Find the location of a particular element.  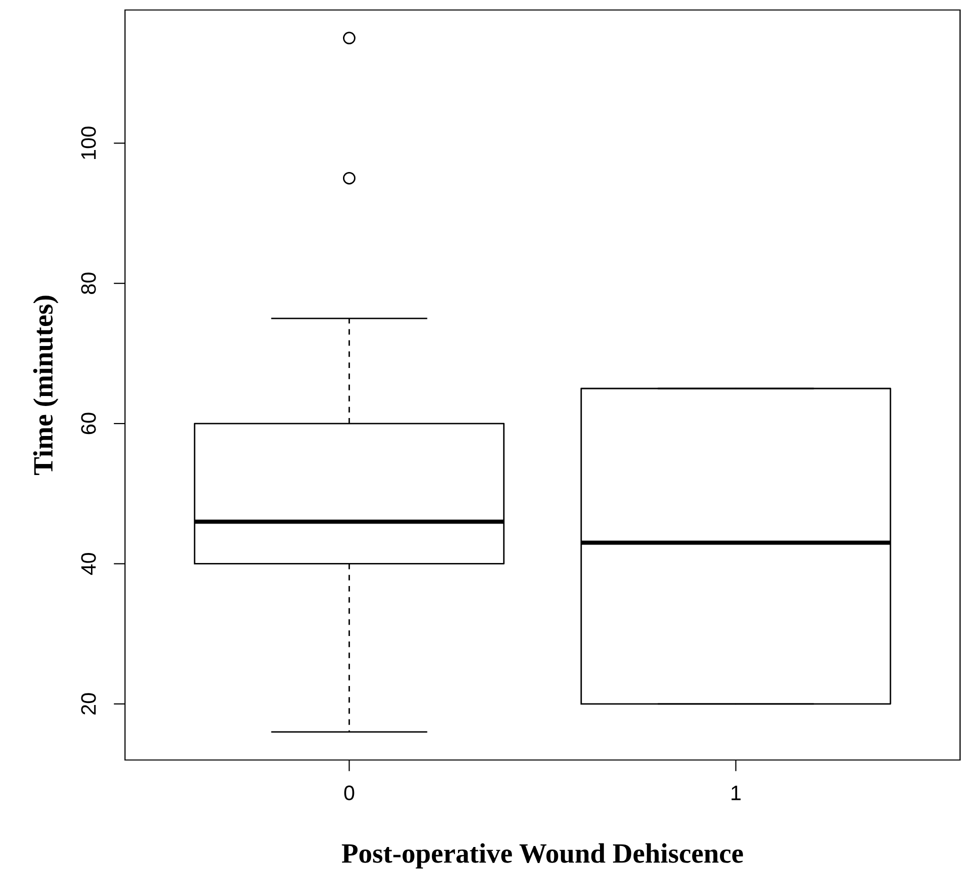

x-axis-title: Post-operative Wound Dehiscence is located at coordinates (542, 855).